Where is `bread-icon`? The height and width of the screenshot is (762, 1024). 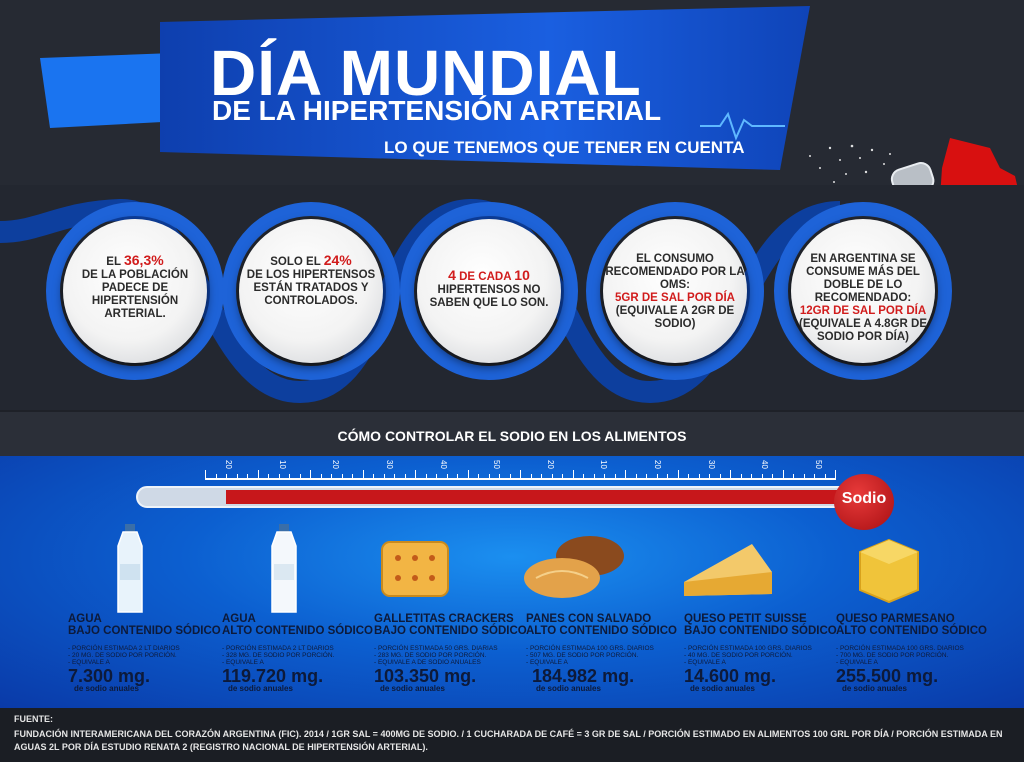 bread-icon is located at coordinates (574, 567).